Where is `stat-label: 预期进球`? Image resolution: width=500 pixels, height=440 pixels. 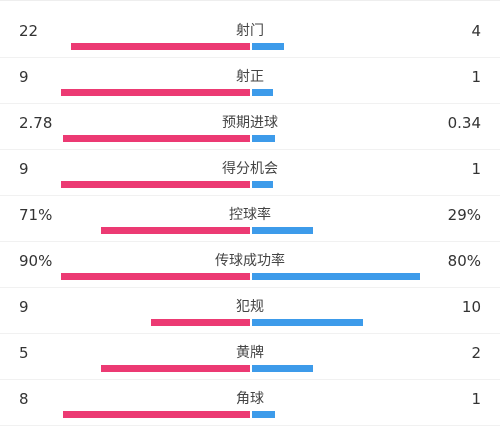 stat-label: 预期进球 is located at coordinates (250, 123).